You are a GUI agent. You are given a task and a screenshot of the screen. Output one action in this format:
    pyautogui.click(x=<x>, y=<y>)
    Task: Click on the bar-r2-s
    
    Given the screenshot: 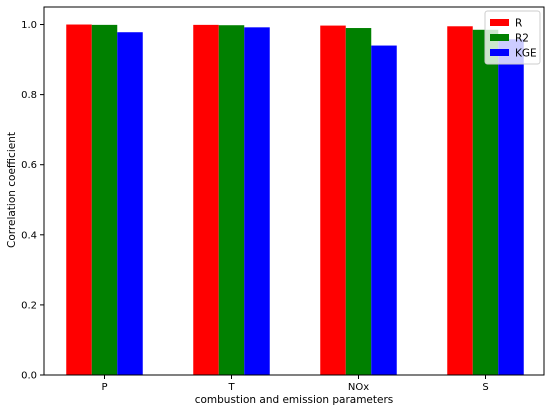 What is the action you would take?
    pyautogui.click(x=485, y=202)
    